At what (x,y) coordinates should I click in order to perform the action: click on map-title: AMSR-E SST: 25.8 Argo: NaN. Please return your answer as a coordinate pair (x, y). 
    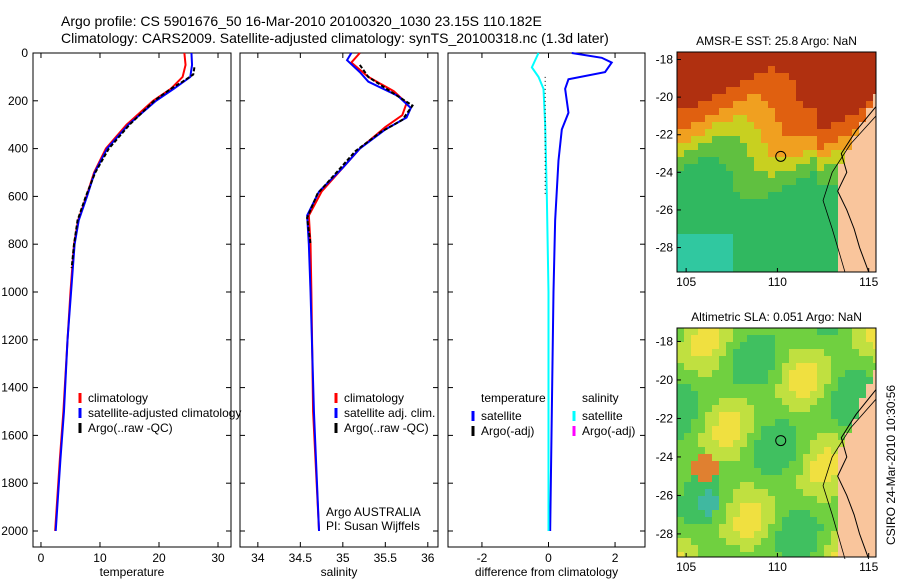
    Looking at the image, I should click on (776, 41).